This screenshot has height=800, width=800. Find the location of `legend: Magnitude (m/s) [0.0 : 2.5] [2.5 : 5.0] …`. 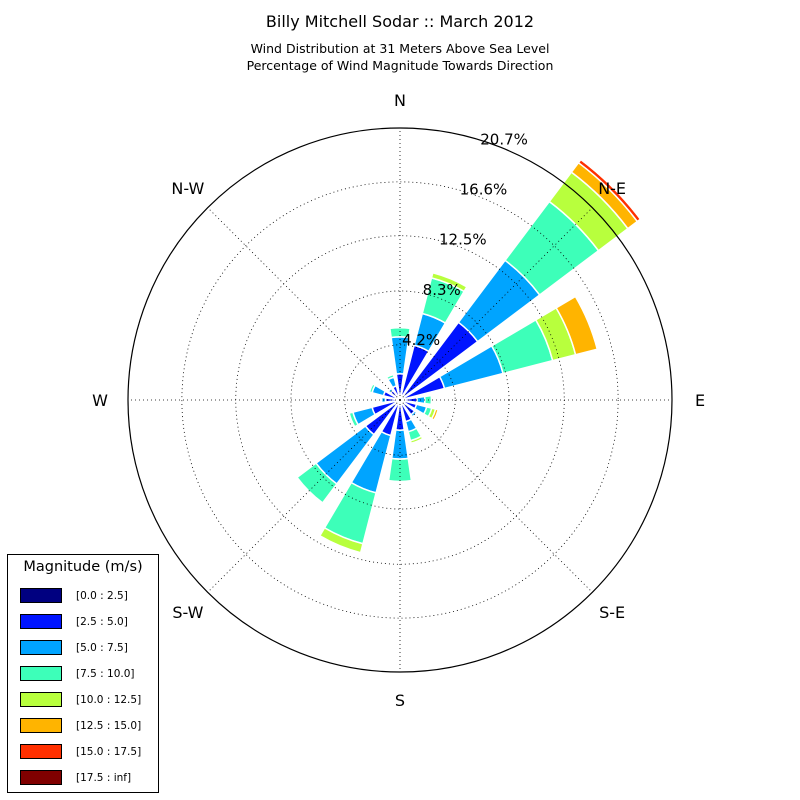

legend: Magnitude (m/s) [0.0 : 2.5] [2.5 : 5.0] … is located at coordinates (83, 673).